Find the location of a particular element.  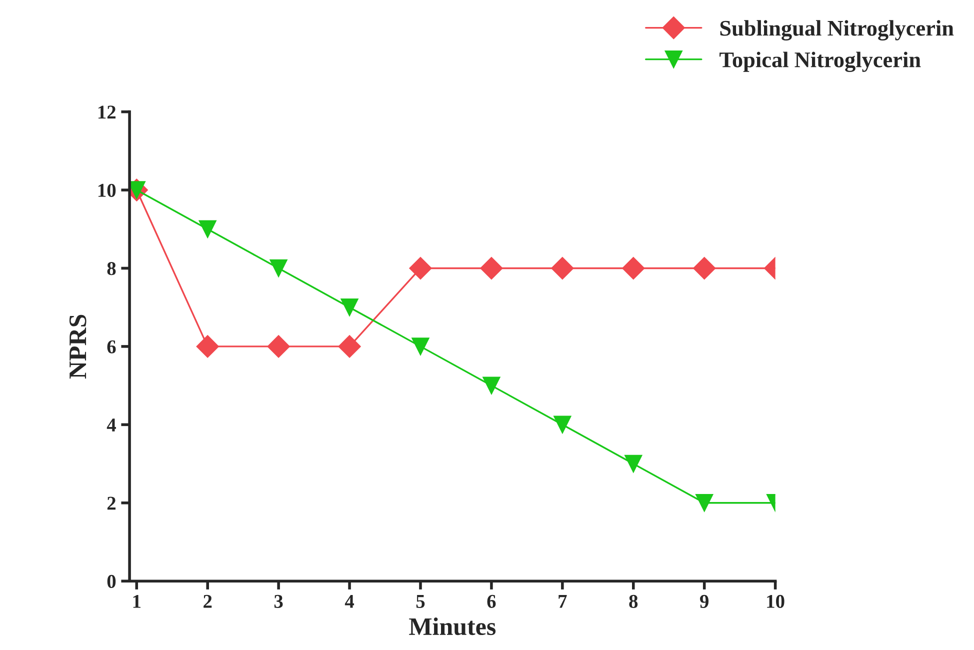

x-tick-label: 10 is located at coordinates (775, 601).